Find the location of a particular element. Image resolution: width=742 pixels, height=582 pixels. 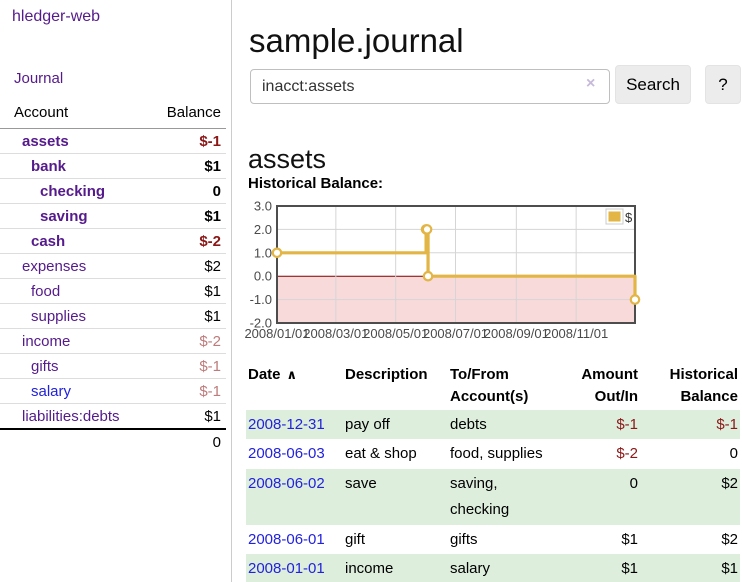

txn-date-link: 2008-12-31 is located at coordinates (286, 424).